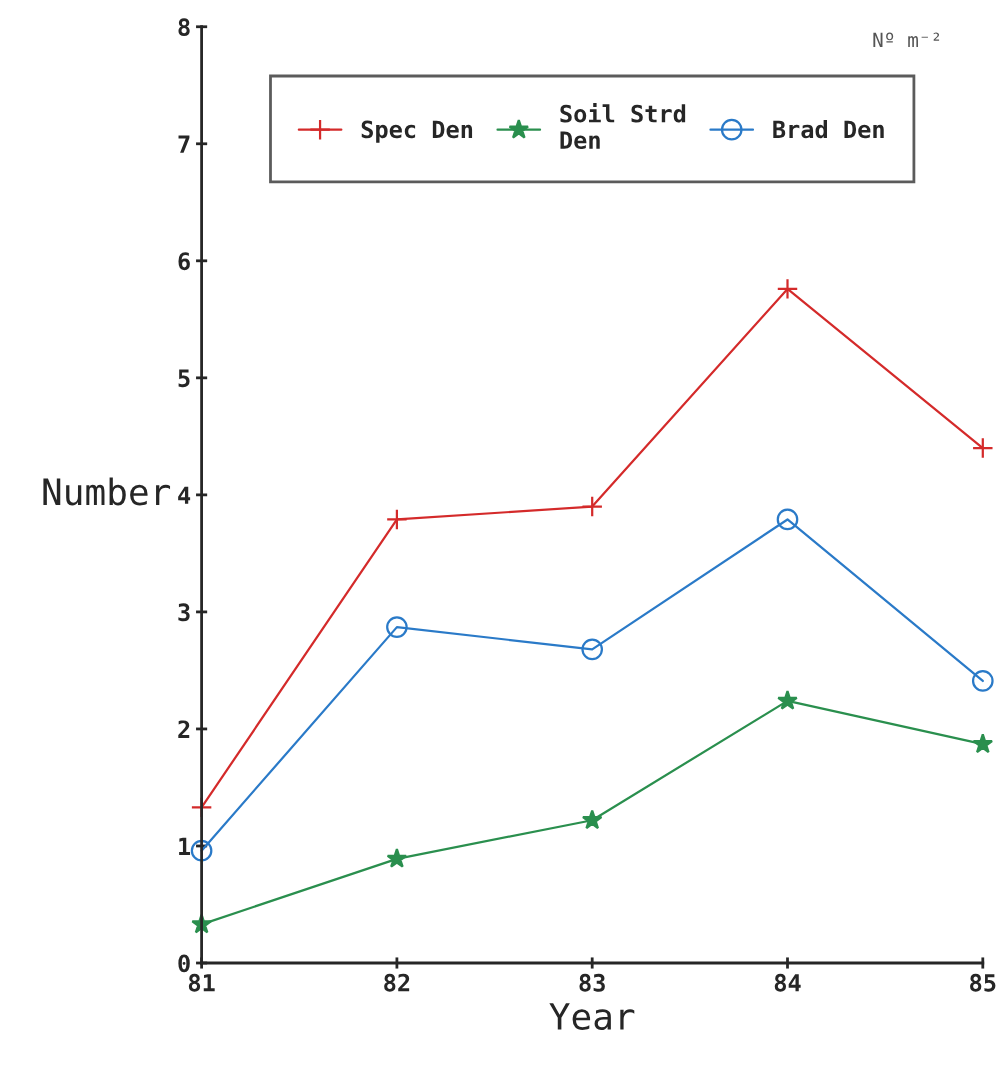 The image size is (1008, 1070). Describe the element at coordinates (184, 144) in the screenshot. I see `y-tick-label: 7` at that location.